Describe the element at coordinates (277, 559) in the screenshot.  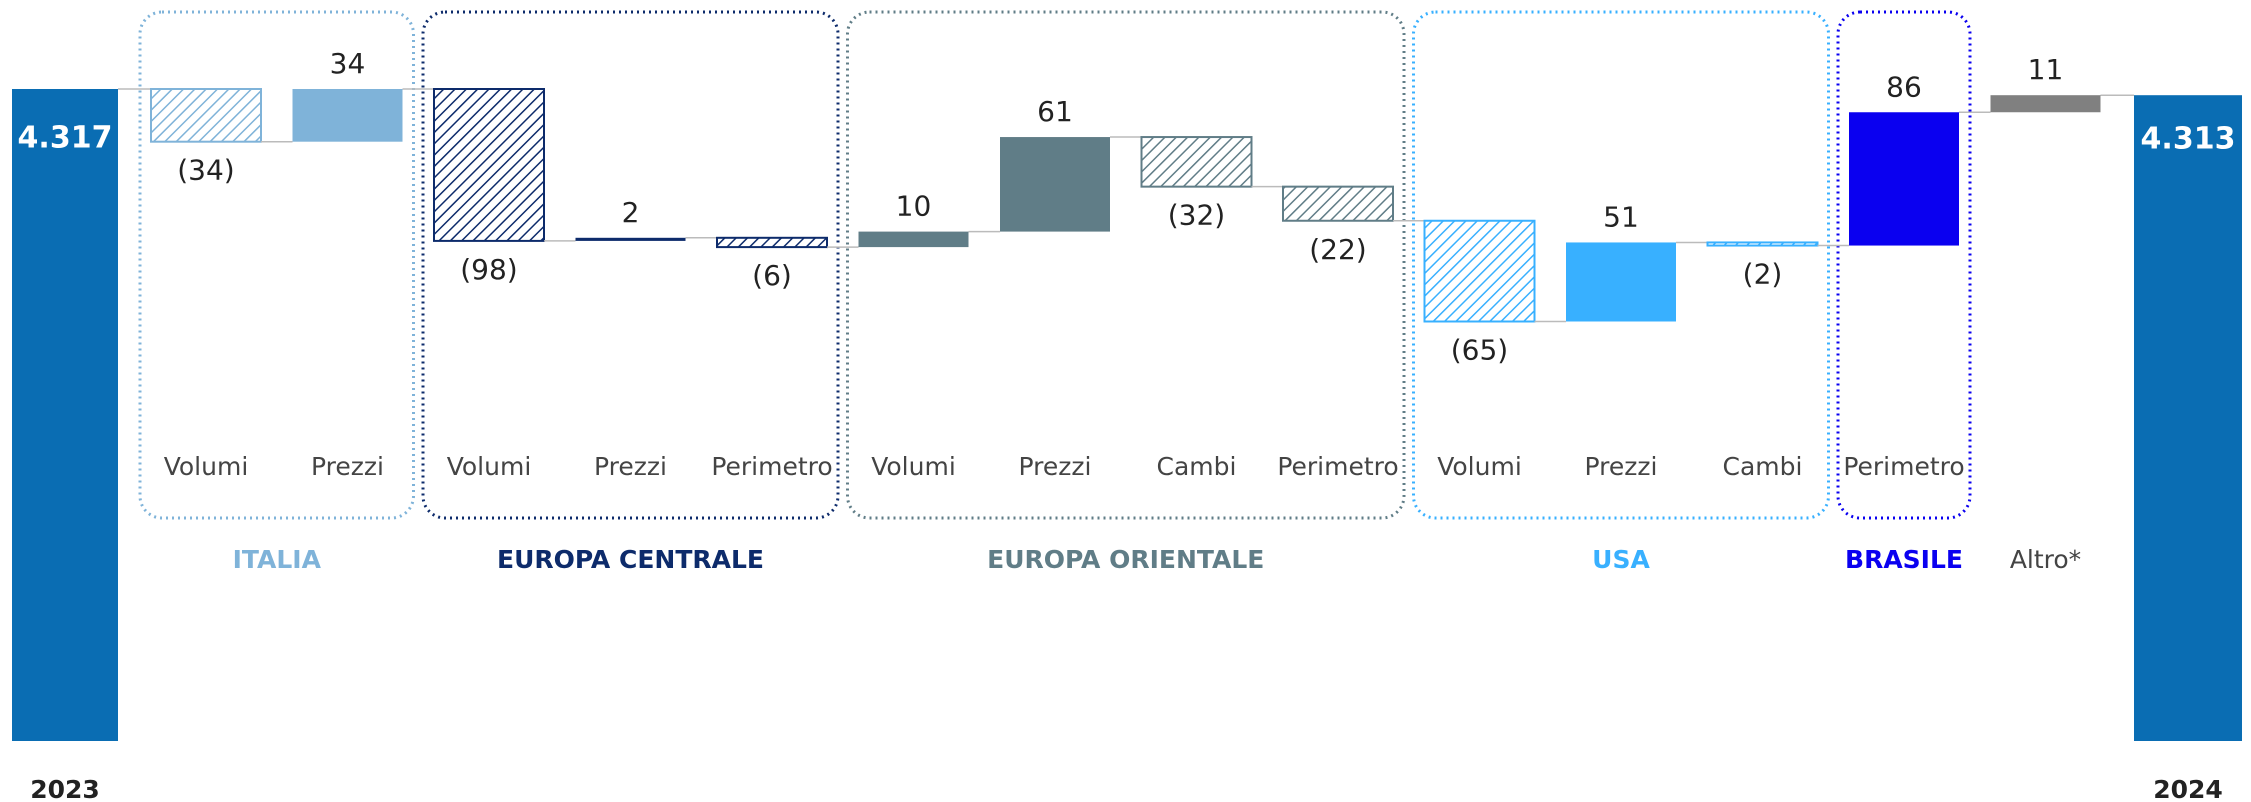
I see `group-label: ITALIA` at that location.